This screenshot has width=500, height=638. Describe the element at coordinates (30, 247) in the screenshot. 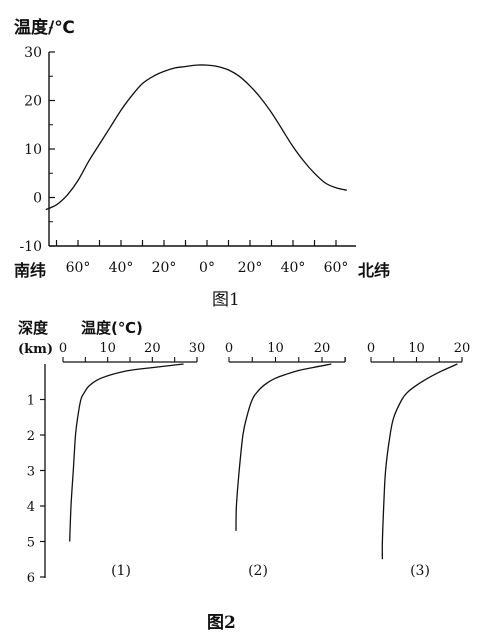

I see `fig1-ytick-label: -10` at that location.